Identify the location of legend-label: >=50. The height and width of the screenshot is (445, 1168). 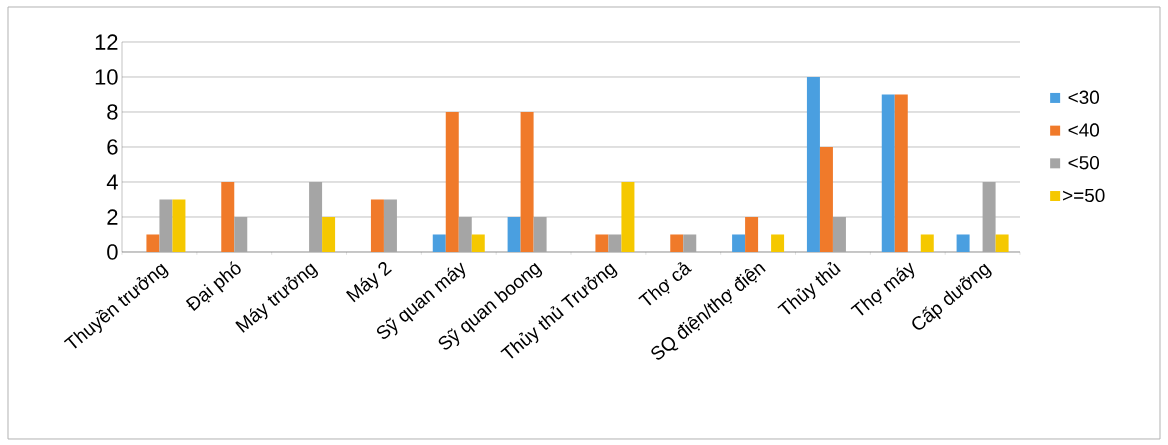
(1084, 195).